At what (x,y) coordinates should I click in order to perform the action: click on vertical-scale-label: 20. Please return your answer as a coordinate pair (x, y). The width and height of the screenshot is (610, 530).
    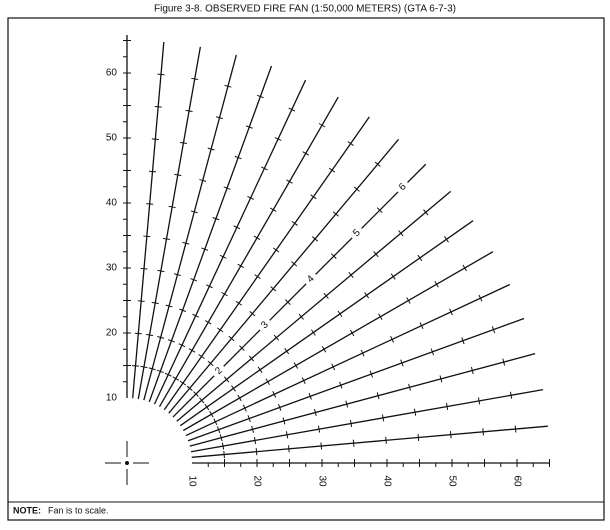
    Looking at the image, I should click on (112, 333).